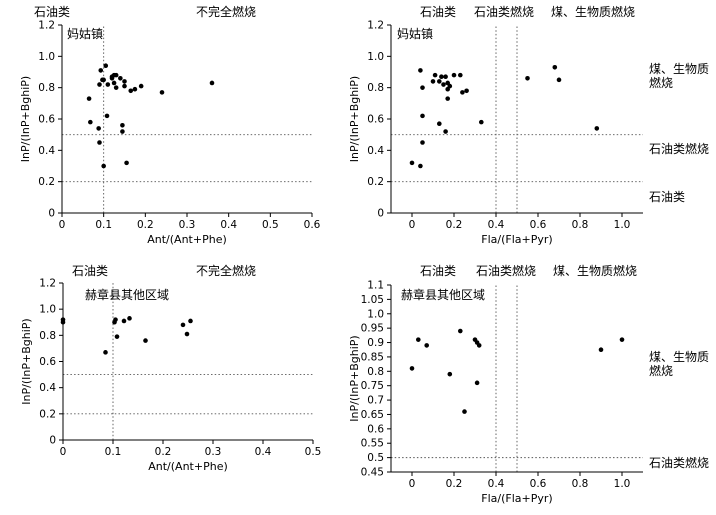  I want to click on y-tick-label: 1.1, so click(375, 286).